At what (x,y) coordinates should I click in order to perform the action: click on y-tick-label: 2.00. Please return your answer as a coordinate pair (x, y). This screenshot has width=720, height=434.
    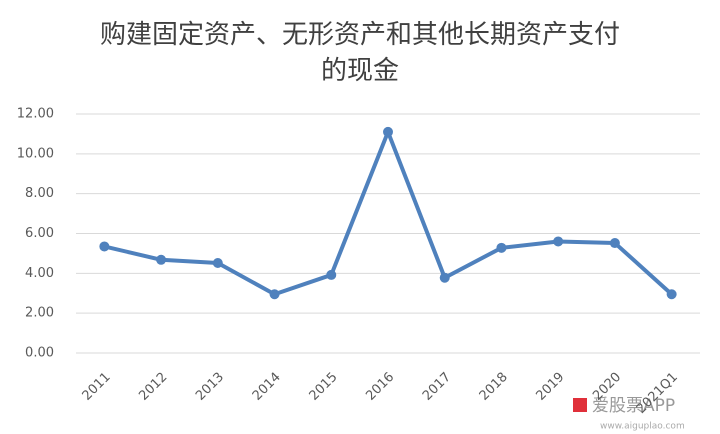
    Looking at the image, I should click on (39, 313).